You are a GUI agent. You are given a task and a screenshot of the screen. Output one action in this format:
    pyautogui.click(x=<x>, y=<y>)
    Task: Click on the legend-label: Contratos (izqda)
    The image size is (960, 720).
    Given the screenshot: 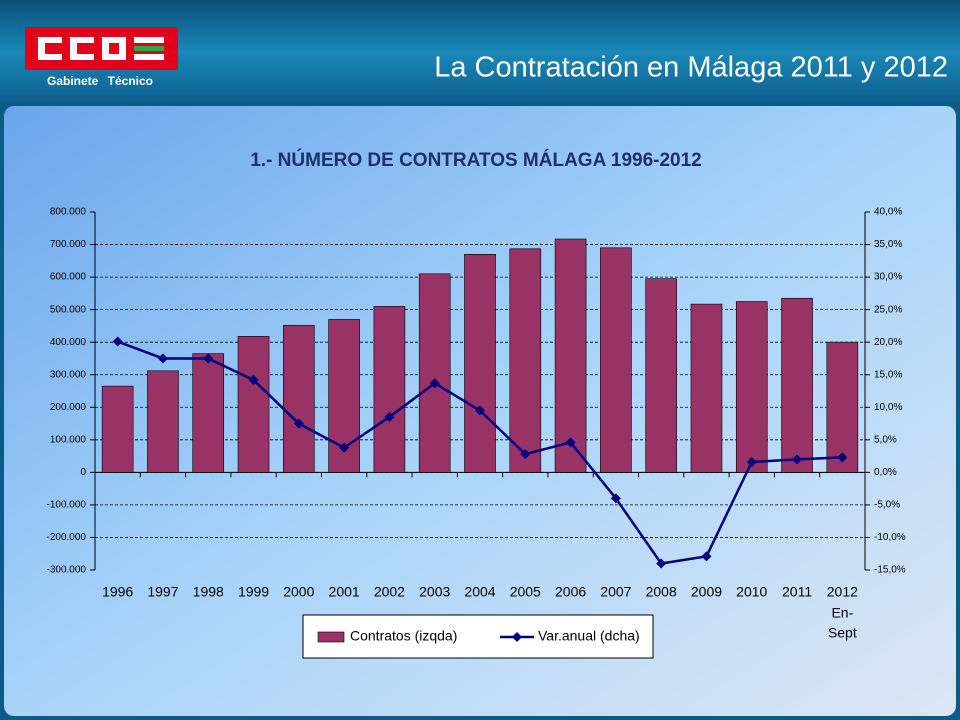 What is the action you would take?
    pyautogui.click(x=403, y=636)
    